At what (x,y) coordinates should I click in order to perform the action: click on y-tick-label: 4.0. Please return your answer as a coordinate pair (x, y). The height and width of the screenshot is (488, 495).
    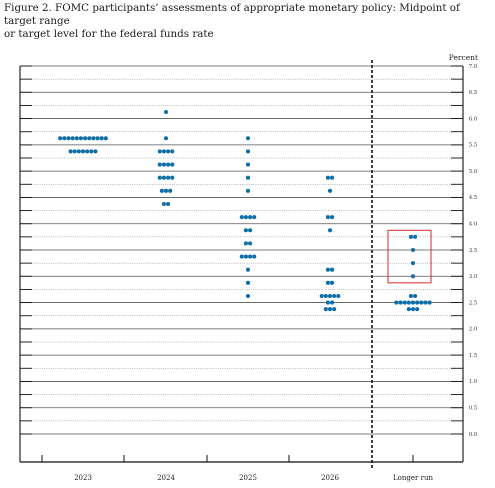
    Looking at the image, I should click on (473, 225).